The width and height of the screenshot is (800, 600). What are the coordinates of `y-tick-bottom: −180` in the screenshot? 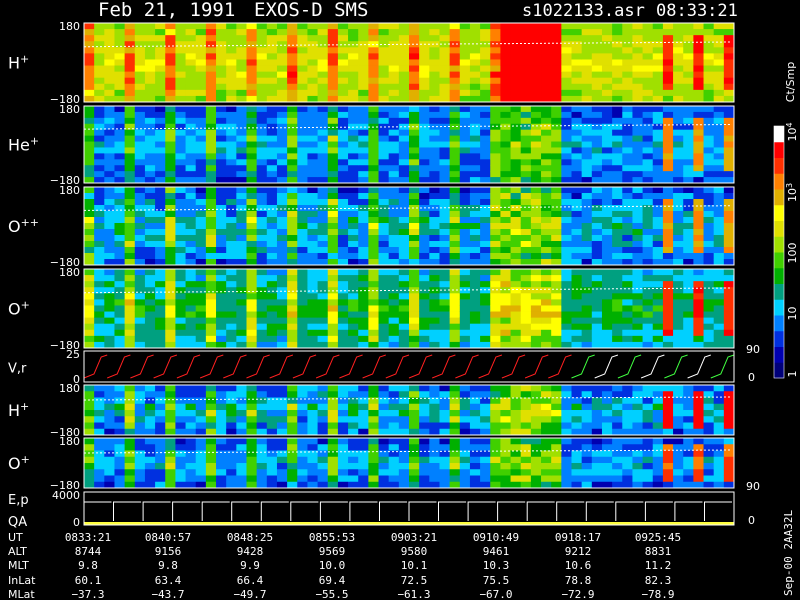 It's located at (65, 180).